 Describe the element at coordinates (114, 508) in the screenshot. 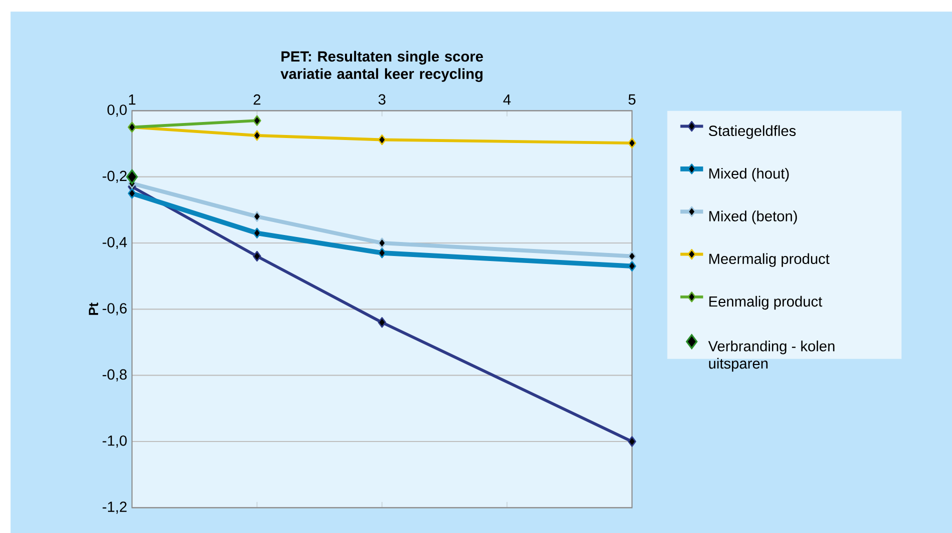

I see `y-tick-label: -1,2` at that location.